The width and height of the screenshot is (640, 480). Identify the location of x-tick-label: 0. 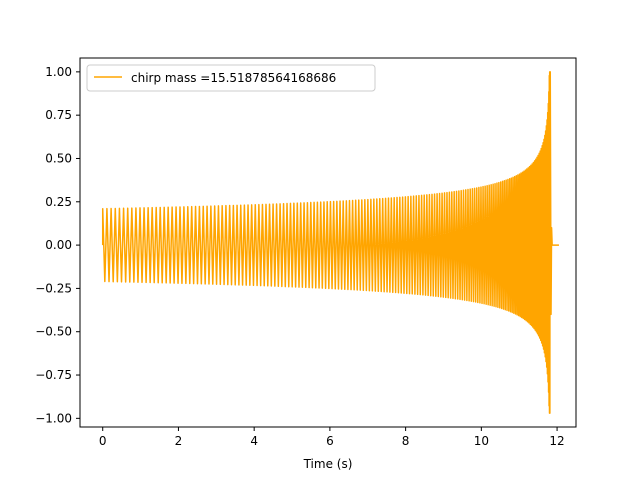
(103, 441).